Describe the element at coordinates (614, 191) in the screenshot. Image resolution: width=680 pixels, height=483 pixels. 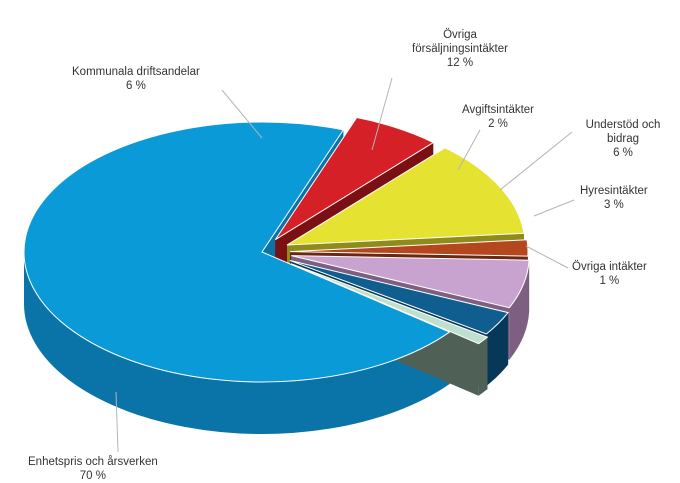
I see `label-name: Hyresintäkter` at that location.